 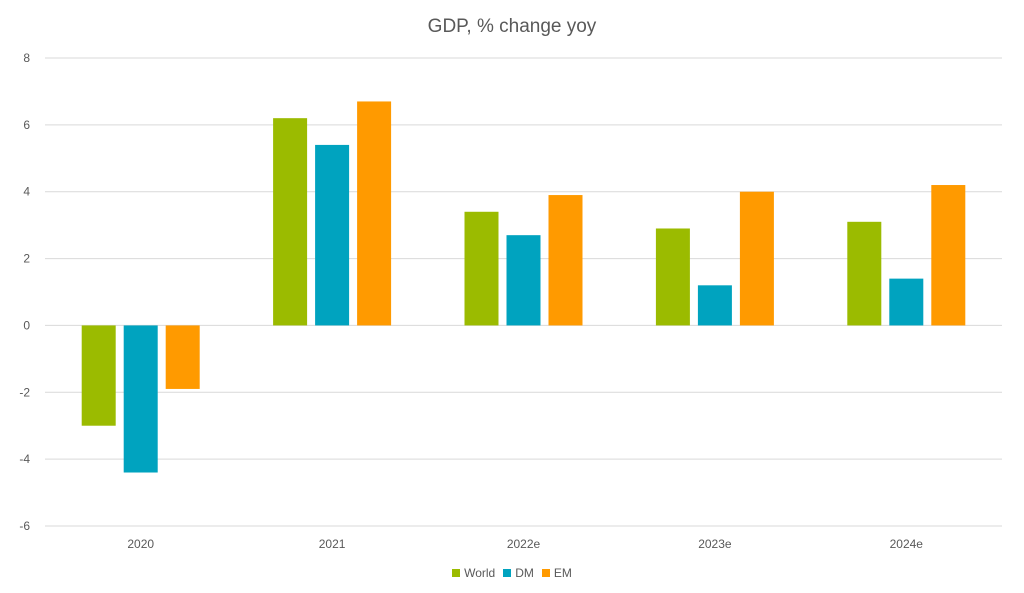 What do you see at coordinates (24, 392) in the screenshot?
I see `y-tick-label: -2` at bounding box center [24, 392].